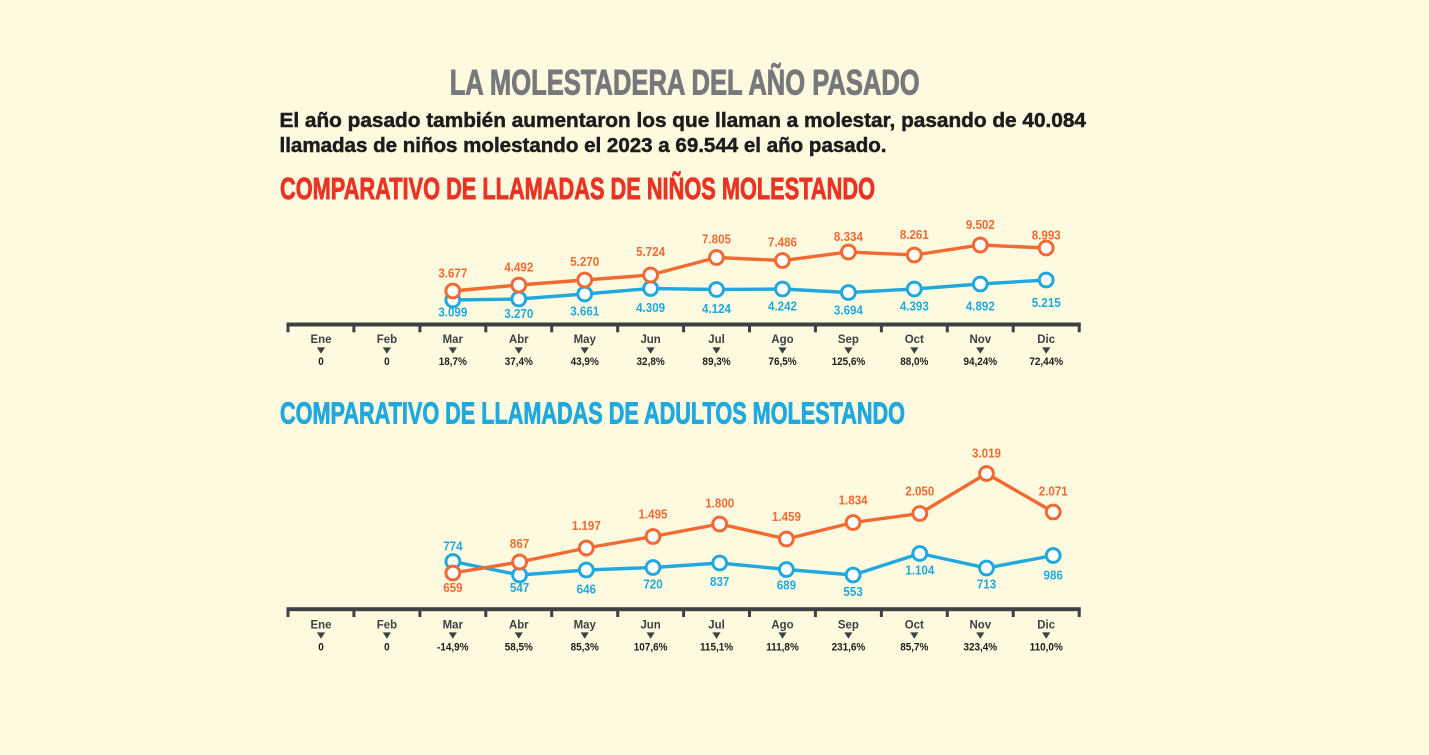 The image size is (1429, 755). I want to click on svg-text: 774, so click(453, 546).